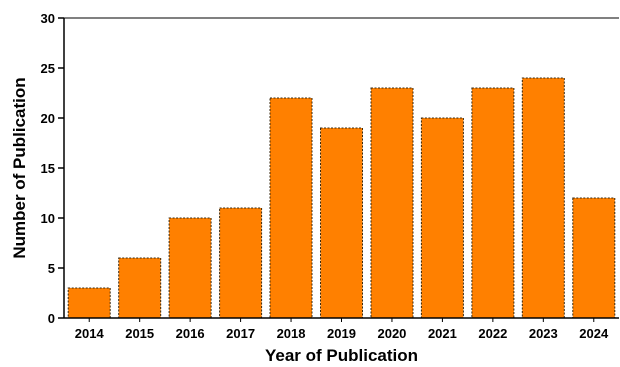  I want to click on x-tick-label: 2018, so click(291, 333).